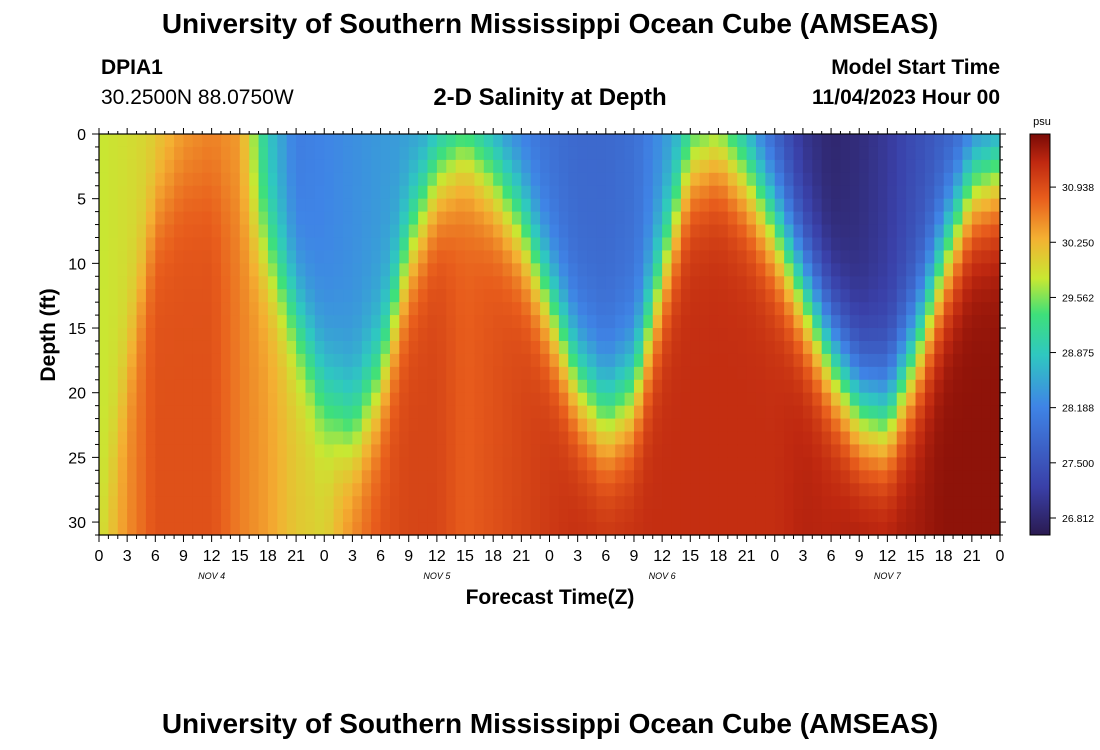 The height and width of the screenshot is (750, 1100). Describe the element at coordinates (352, 556) in the screenshot. I see `x-tick-label: 3` at that location.